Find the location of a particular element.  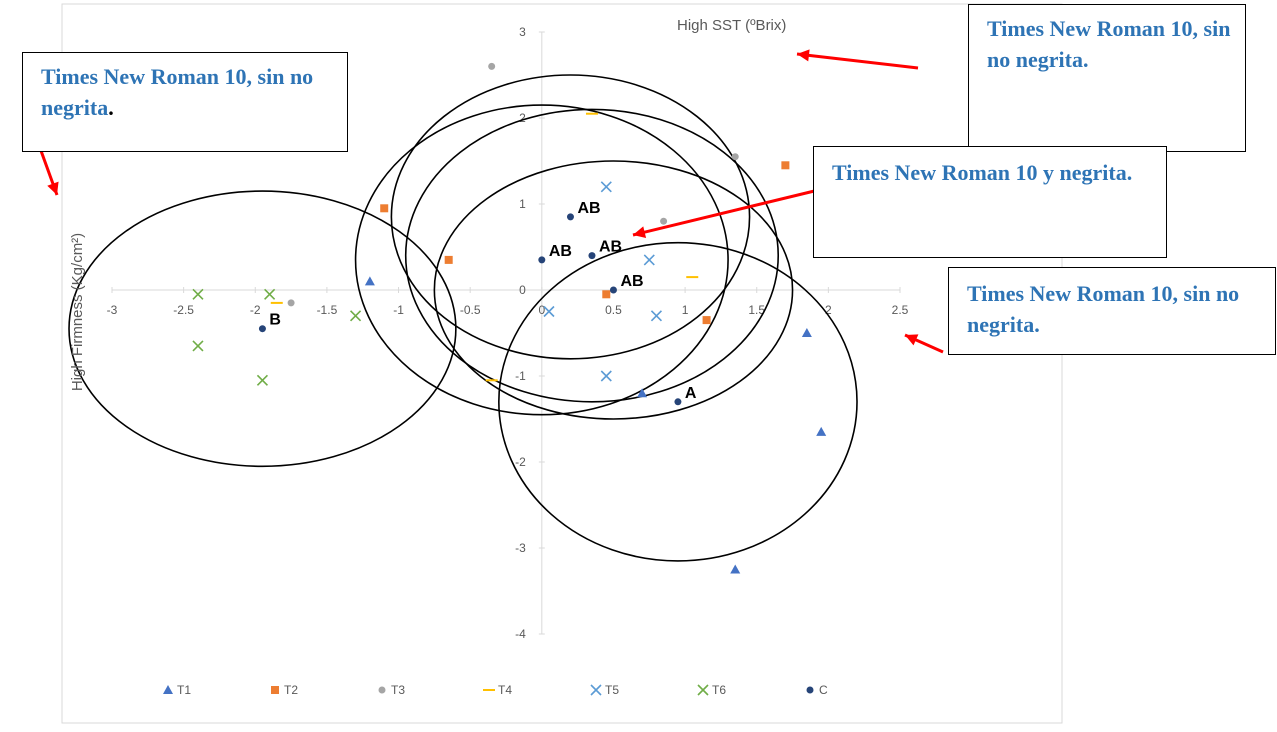

annotation-box-left: Times New Roman 10, sin no negrita. is located at coordinates (185, 102).